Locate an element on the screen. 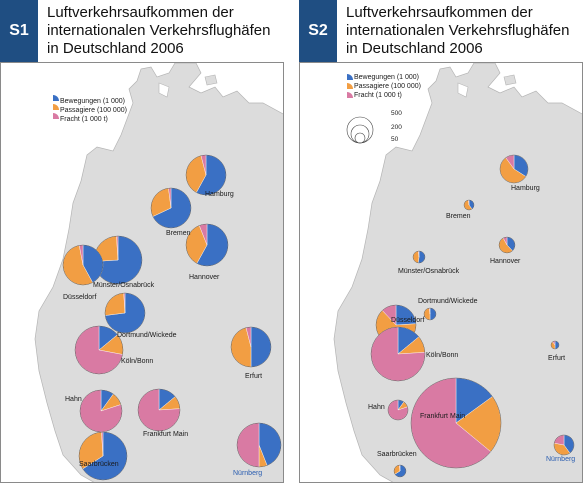  airport-label: Hannover is located at coordinates (505, 261).